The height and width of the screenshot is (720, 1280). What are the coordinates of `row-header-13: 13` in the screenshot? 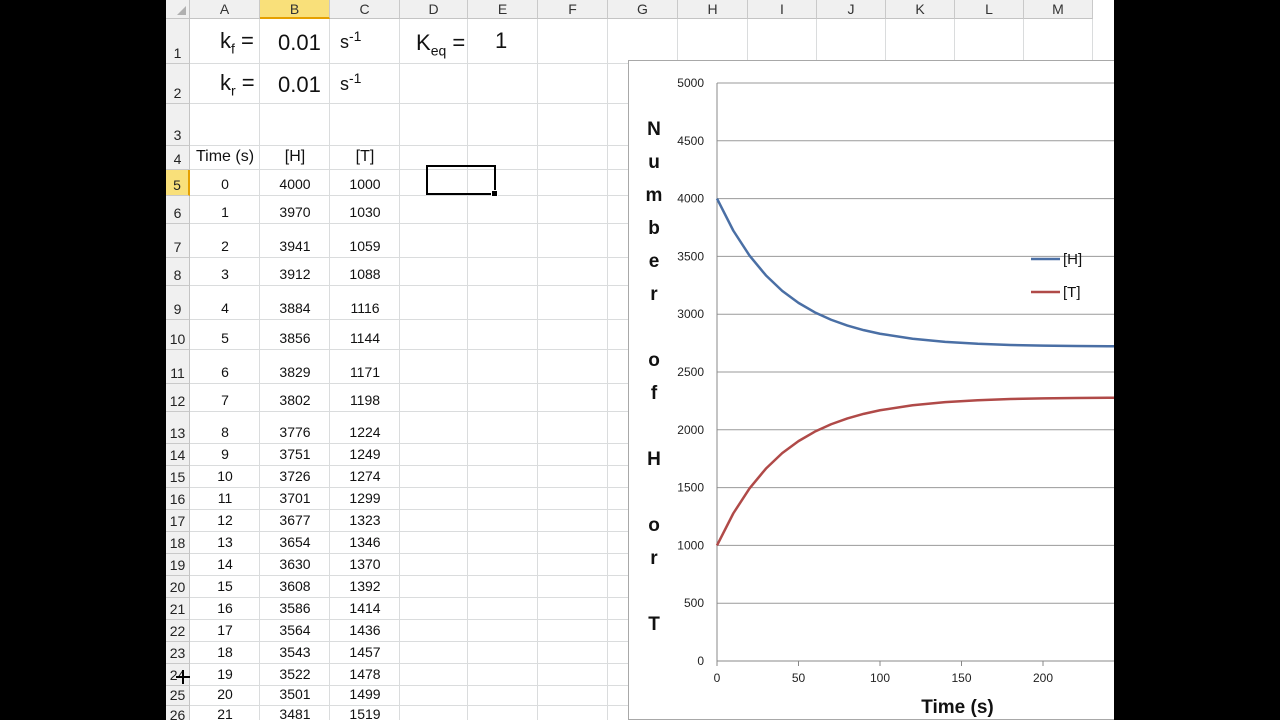 It's located at (178, 428).